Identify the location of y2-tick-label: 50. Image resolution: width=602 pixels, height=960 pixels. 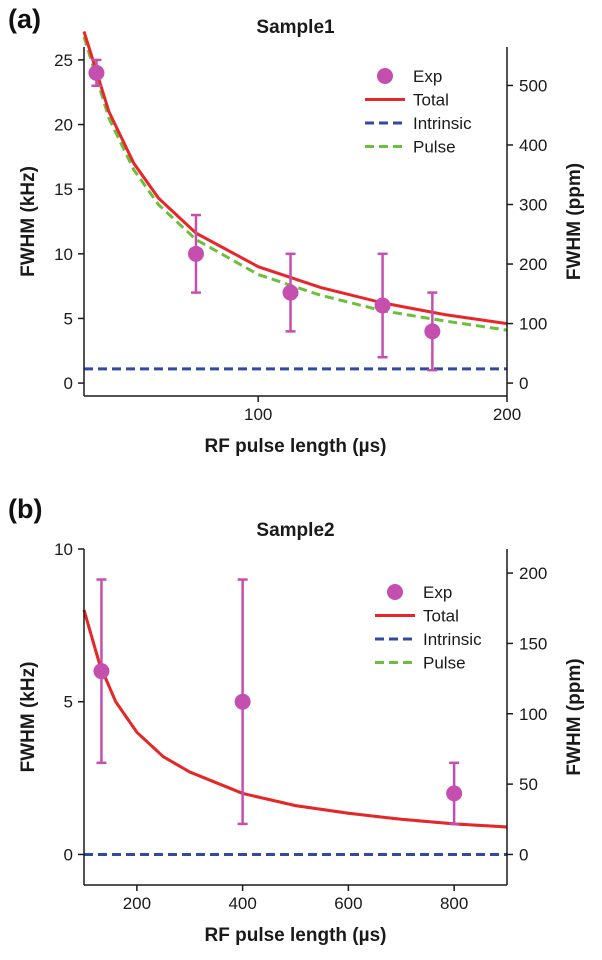
(528, 784).